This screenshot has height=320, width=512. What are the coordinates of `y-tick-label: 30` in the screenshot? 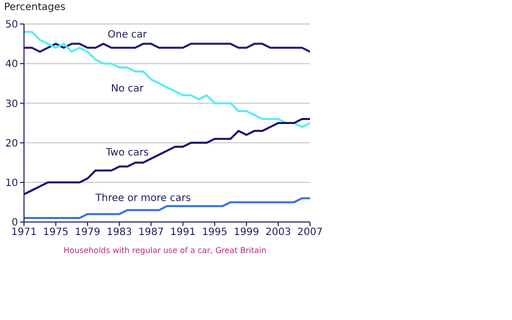 It's located at (11, 104).